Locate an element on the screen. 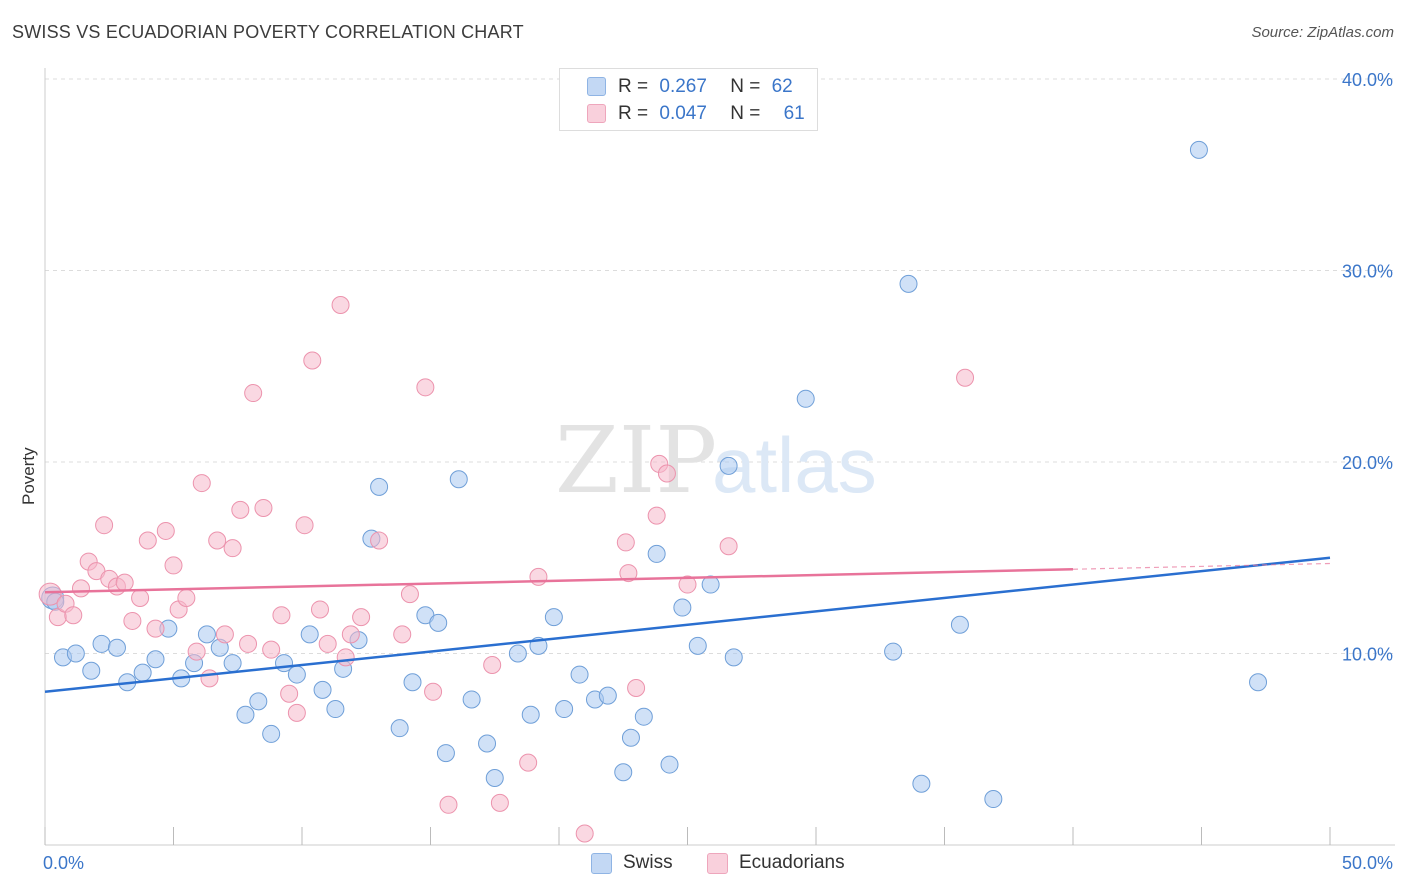 The image size is (1406, 892). watermark-atlas: atlas is located at coordinates (794, 465).